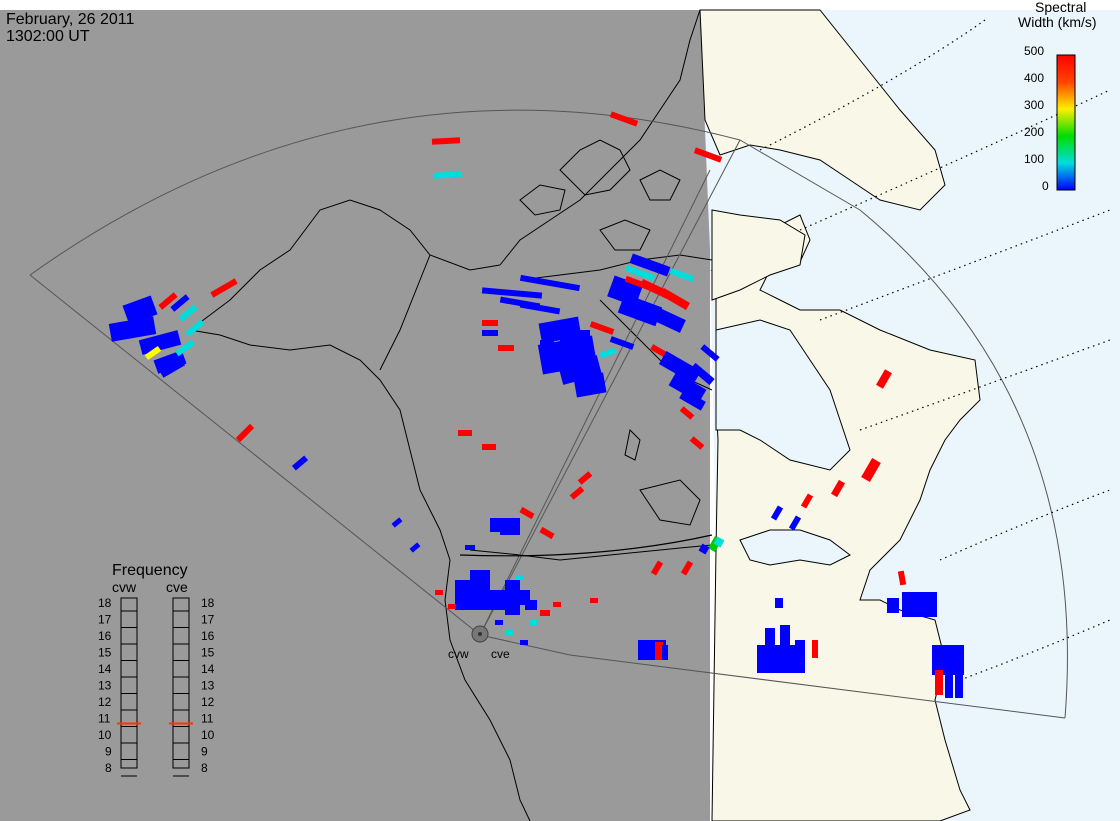  Describe the element at coordinates (70, 19) in the screenshot. I see `date-label: February, 26 2011` at that location.